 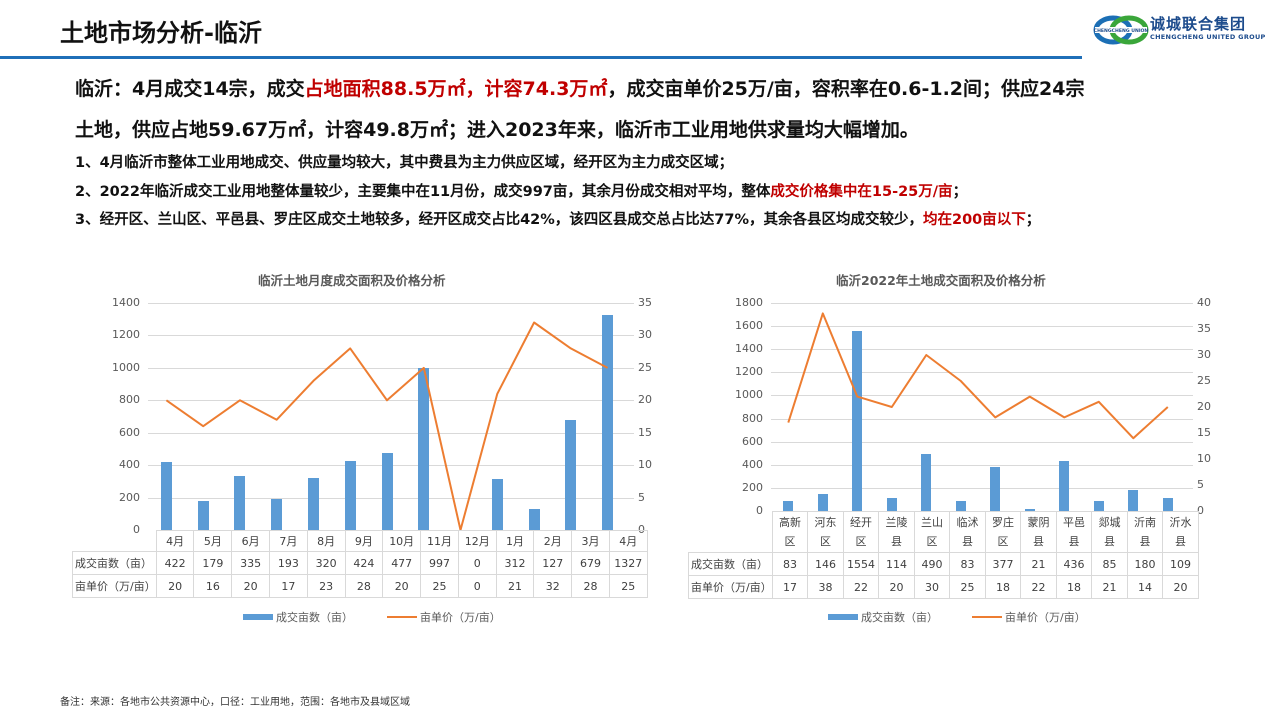 I want to click on category-label: 12月, so click(x=477, y=541).